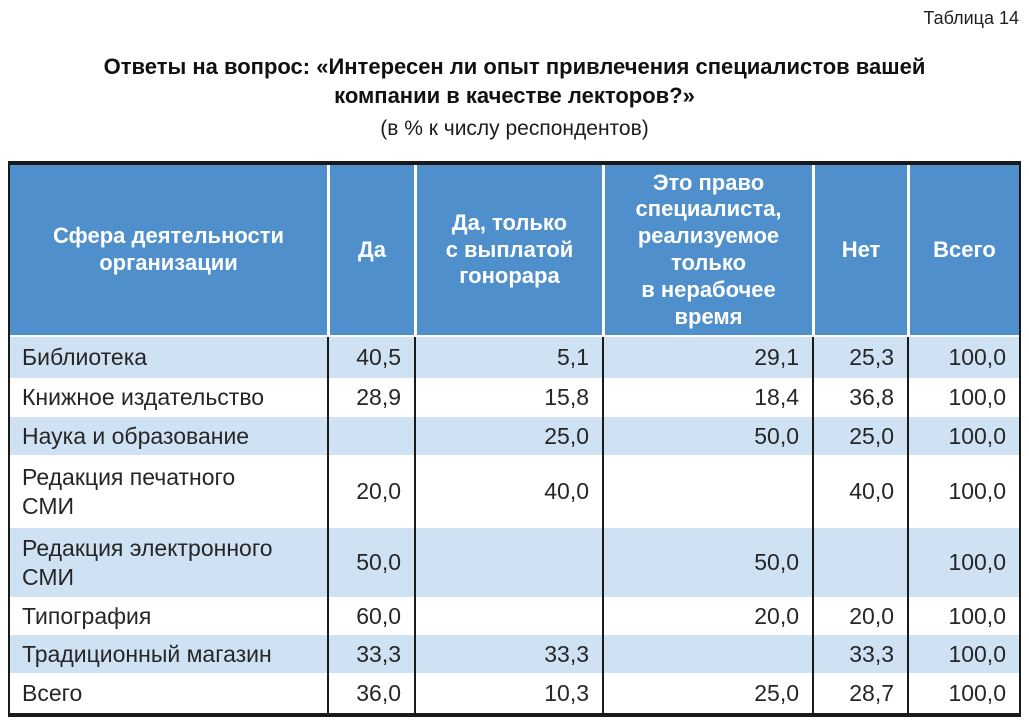 The height and width of the screenshot is (721, 1029). I want to click on value-cell: 28,7, so click(859, 693).